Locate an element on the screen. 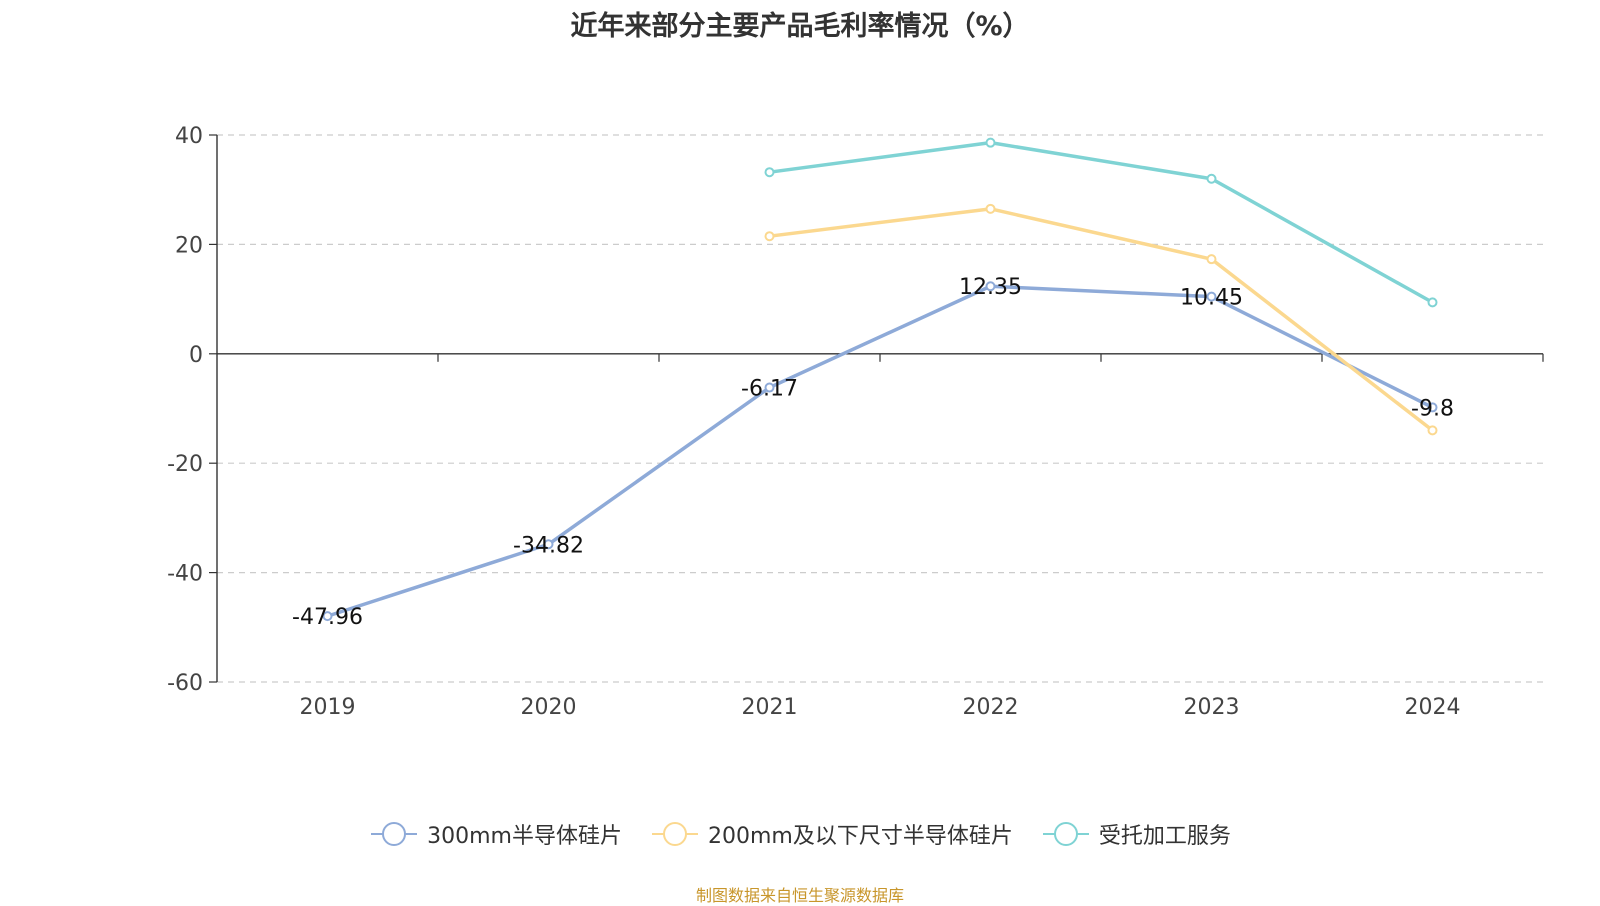 This screenshot has height=906, width=1600. data-label: 10.45 is located at coordinates (1211, 298).